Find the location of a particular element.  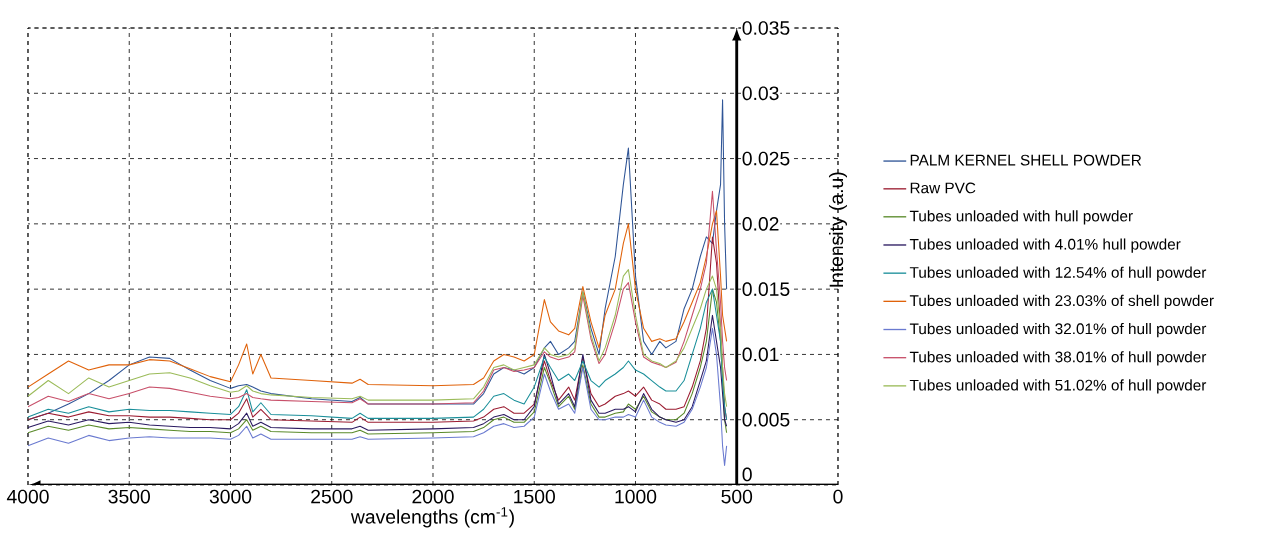

x-tick-label: 3500 is located at coordinates (129, 496).